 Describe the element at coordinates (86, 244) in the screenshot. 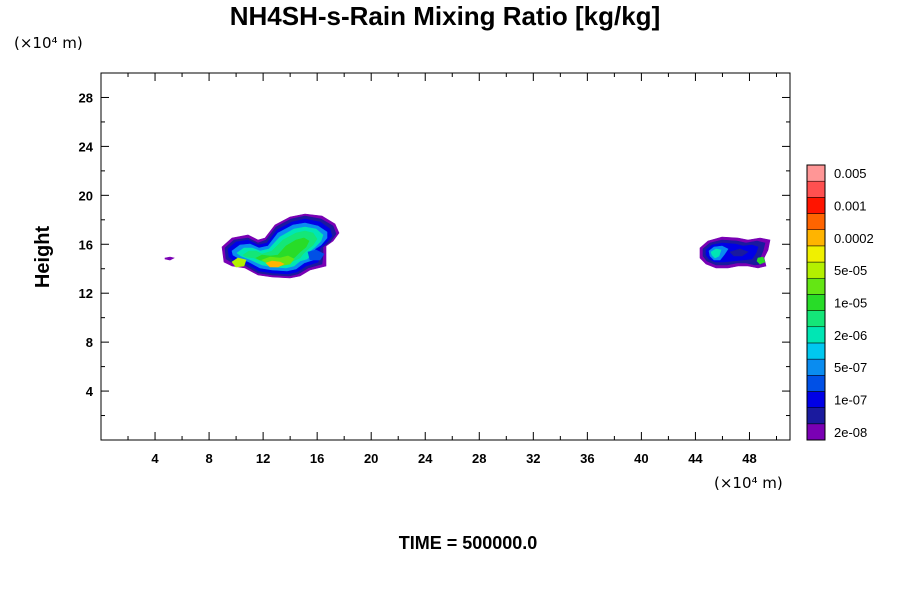

I see `y-tick-label: 16` at that location.